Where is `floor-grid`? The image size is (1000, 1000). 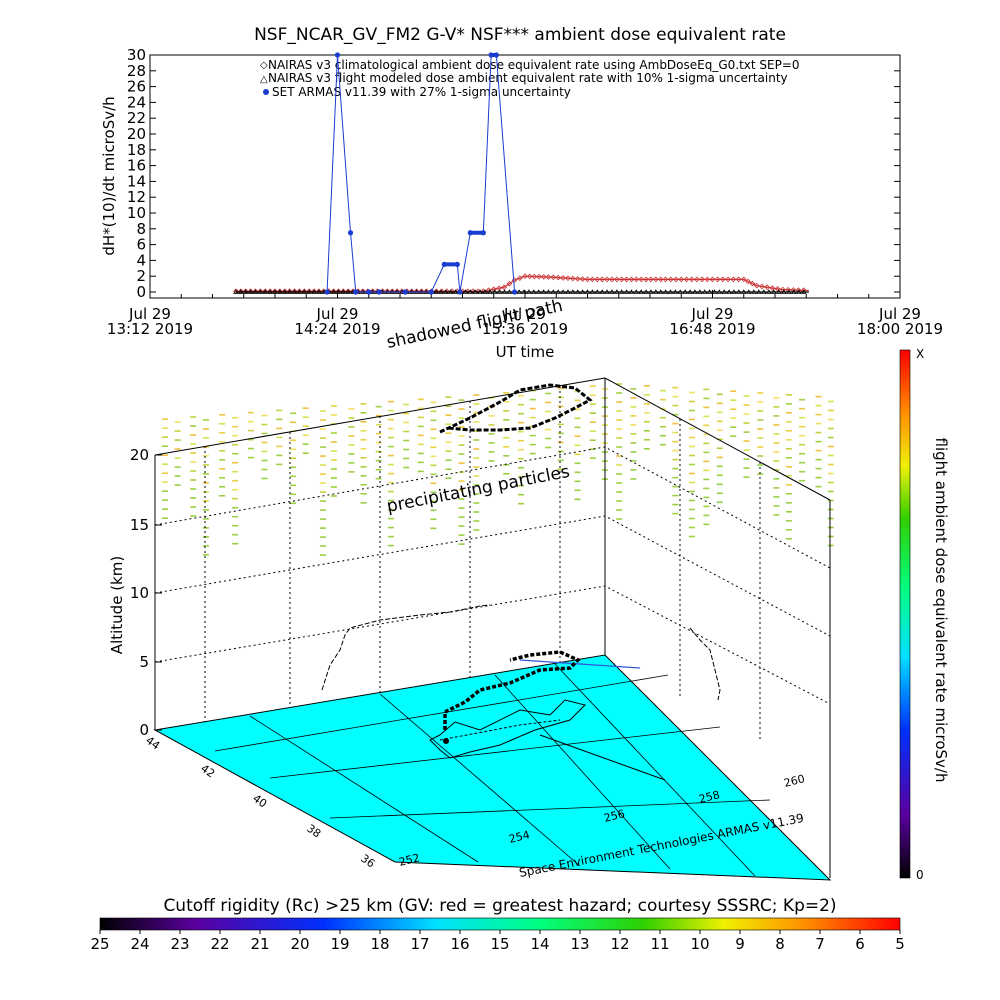
floor-grid is located at coordinates (492, 770).